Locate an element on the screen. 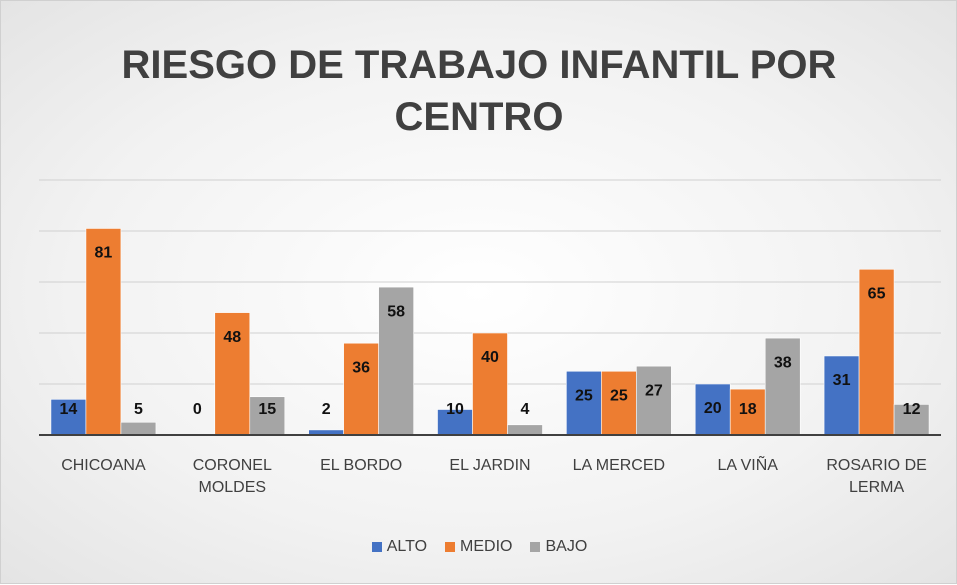 This screenshot has width=957, height=585. legend-label: MEDIO is located at coordinates (486, 546).